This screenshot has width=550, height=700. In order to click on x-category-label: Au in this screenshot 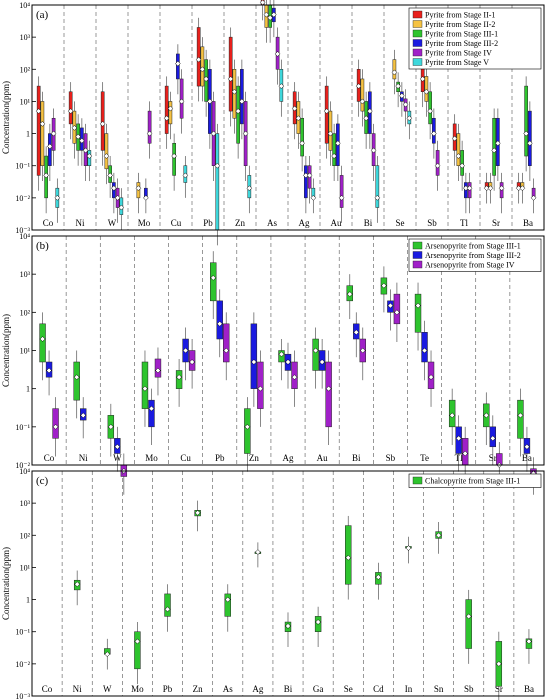, I will do `click(322, 458)`.